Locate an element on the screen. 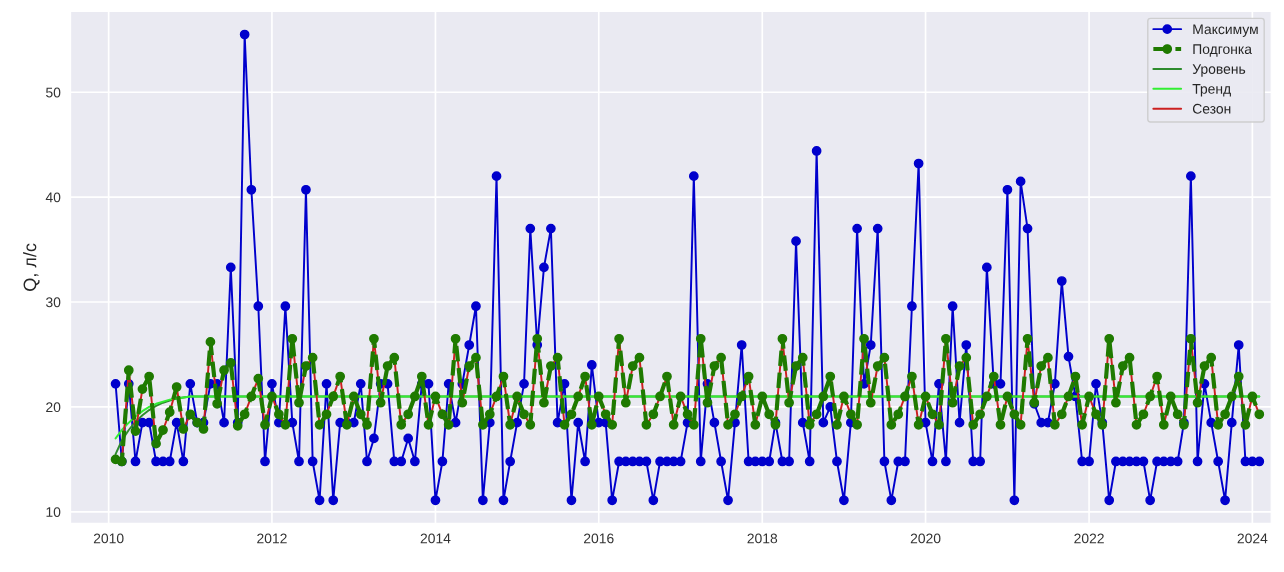  y-tick-label: 20 is located at coordinates (53, 407).